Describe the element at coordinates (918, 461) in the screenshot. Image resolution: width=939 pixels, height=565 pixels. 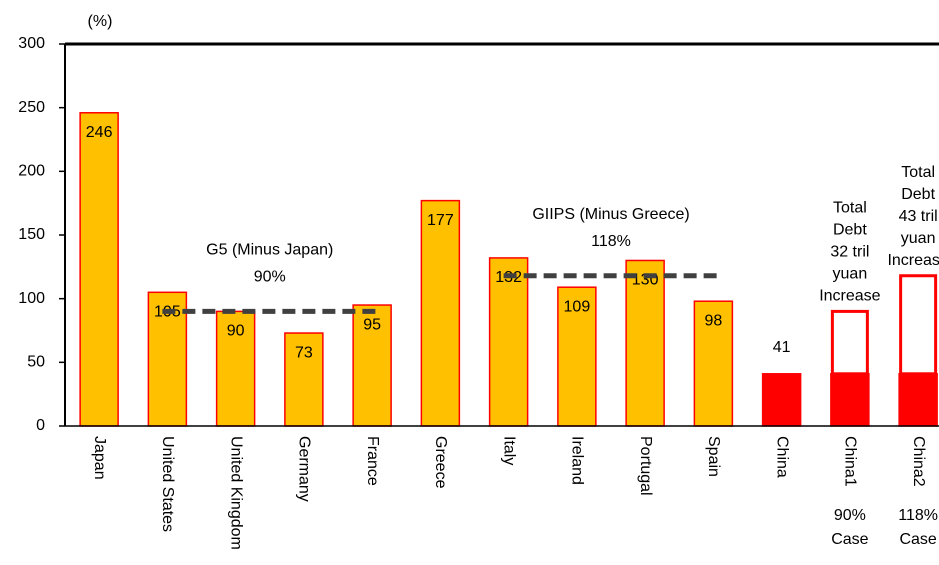
I see `x-tick-label: China2` at that location.